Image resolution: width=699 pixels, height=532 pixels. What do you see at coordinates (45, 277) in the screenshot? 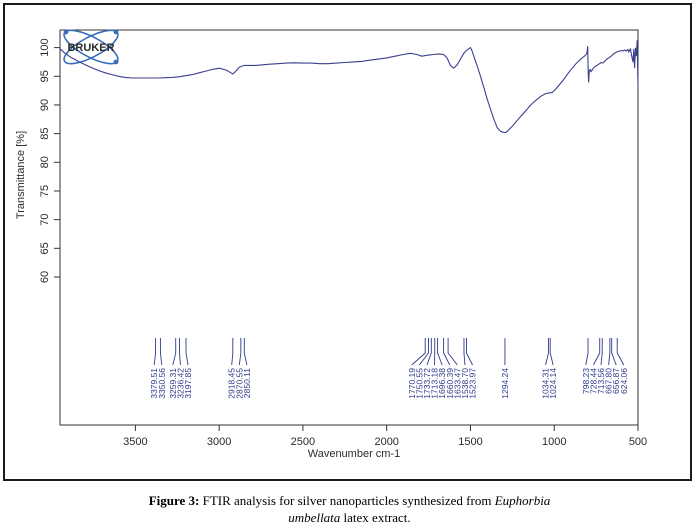
I see `y-tick-label: 60` at bounding box center [45, 277].